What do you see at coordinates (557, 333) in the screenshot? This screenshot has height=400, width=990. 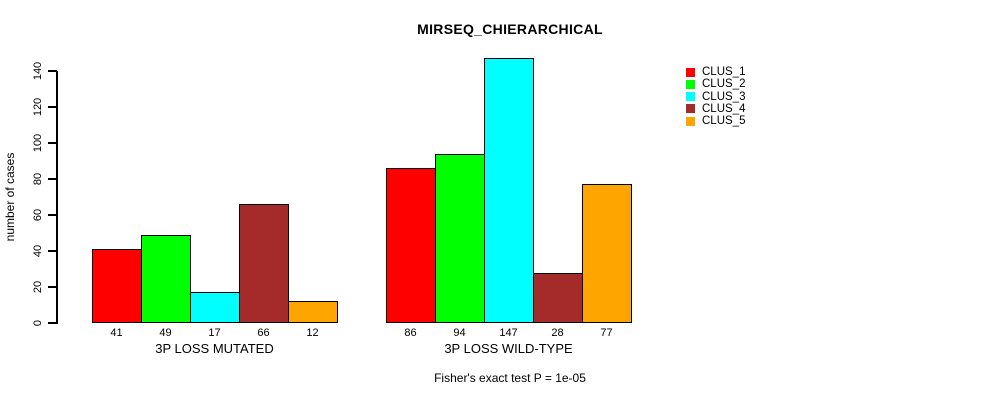 I see `bar-value-label: 28` at bounding box center [557, 333].